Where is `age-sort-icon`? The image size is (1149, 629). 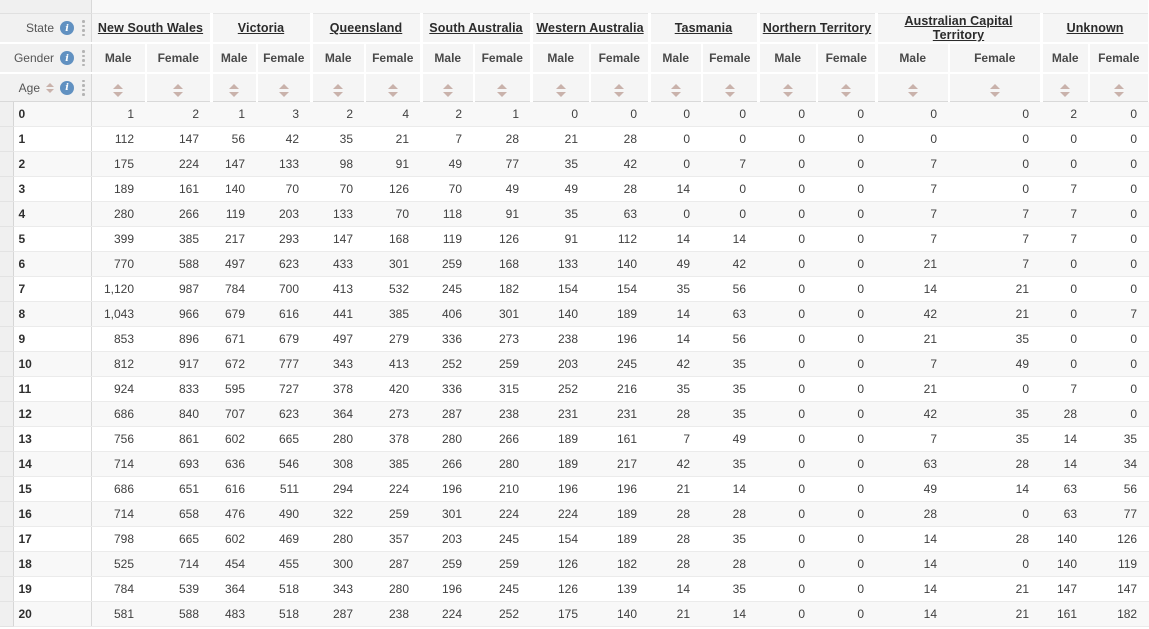
age-sort-icon is located at coordinates (50, 87).